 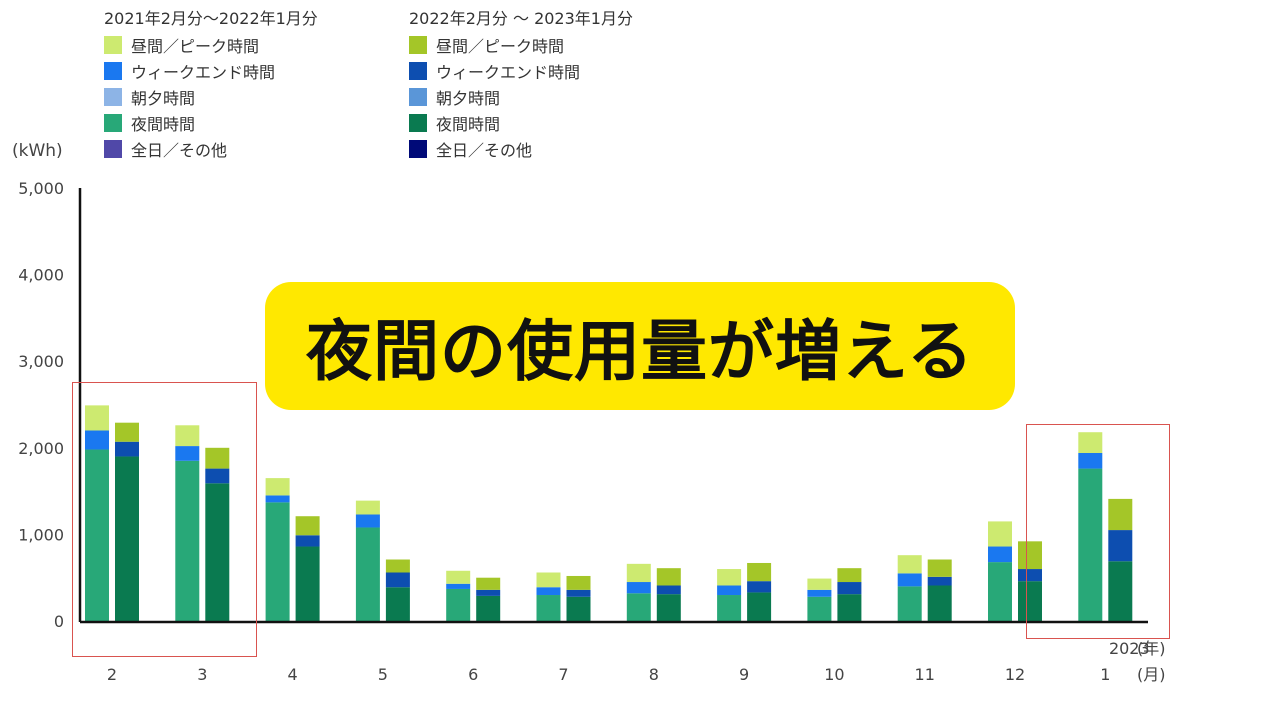 I want to click on legend-header: 2021年2月分～2022年1月分, so click(x=211, y=18).